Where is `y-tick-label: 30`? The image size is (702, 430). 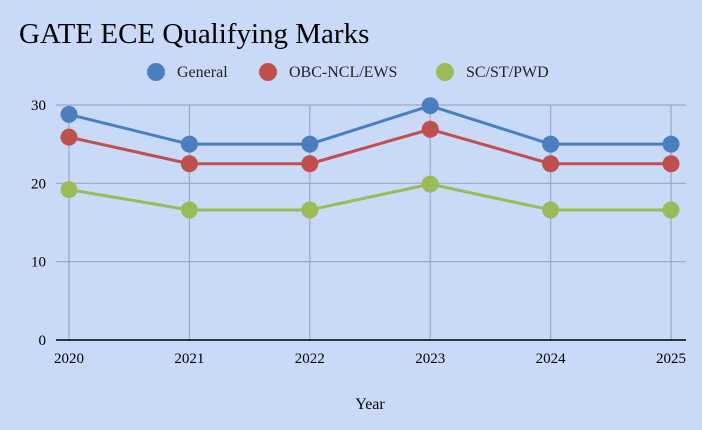
y-tick-label: 30 is located at coordinates (38, 106).